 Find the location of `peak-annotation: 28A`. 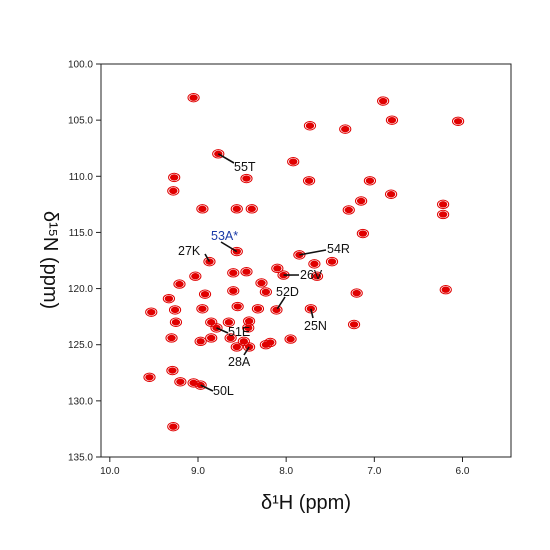

peak-annotation: 28A is located at coordinates (239, 357).